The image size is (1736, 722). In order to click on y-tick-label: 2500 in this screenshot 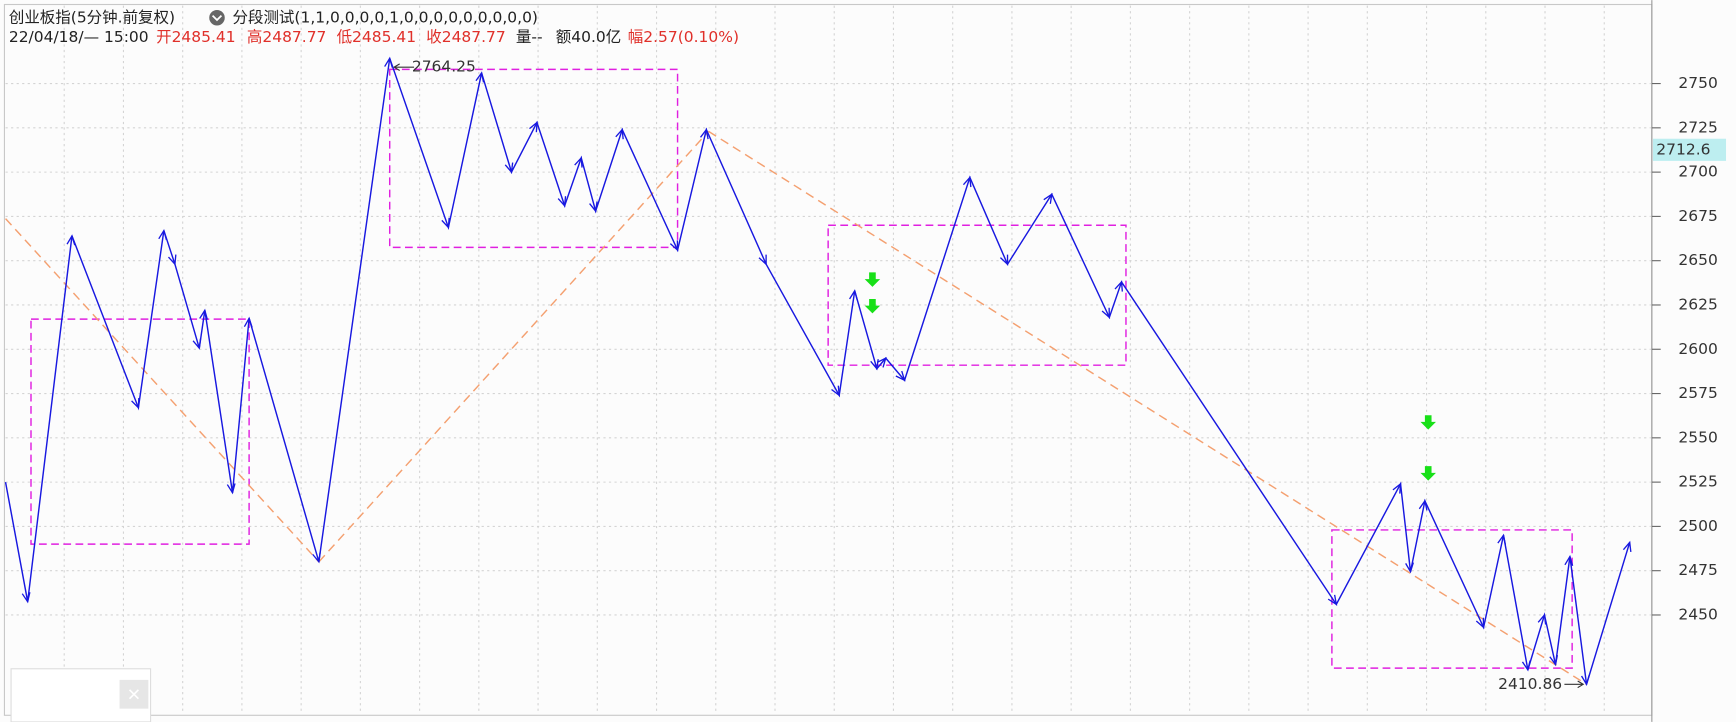, I will do `click(1697, 526)`.